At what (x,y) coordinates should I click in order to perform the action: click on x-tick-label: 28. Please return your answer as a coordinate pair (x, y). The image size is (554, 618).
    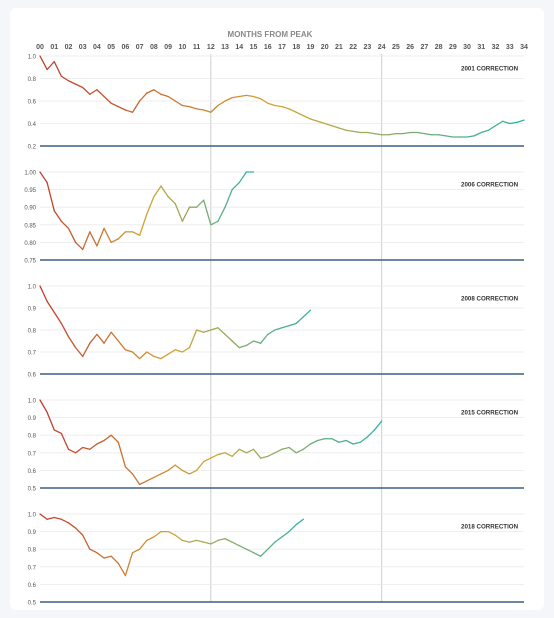
    Looking at the image, I should click on (439, 47).